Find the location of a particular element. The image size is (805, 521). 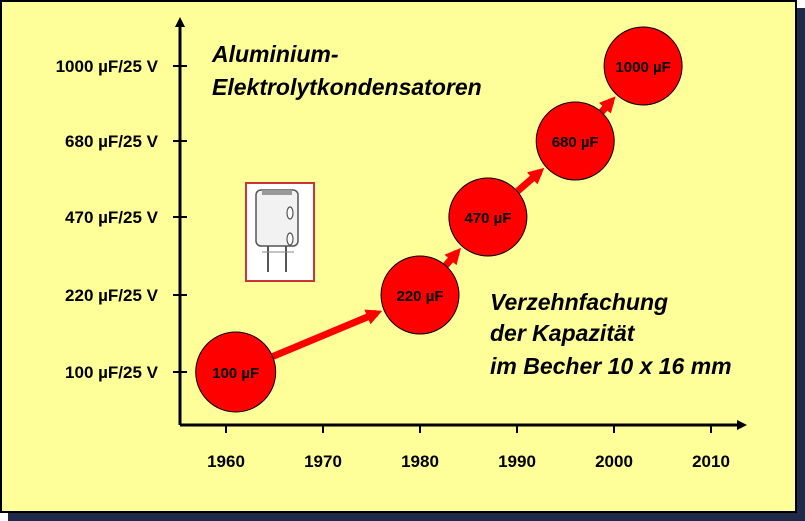

chart-title: Aluminium- Elektrolytkondensatoren is located at coordinates (346, 70).